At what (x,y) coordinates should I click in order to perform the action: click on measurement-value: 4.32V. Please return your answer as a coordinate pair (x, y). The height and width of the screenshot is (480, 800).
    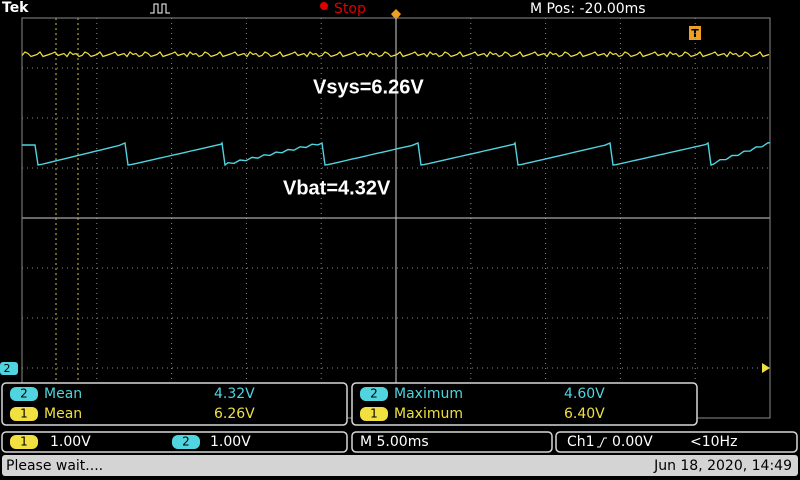
    Looking at the image, I should click on (234, 394).